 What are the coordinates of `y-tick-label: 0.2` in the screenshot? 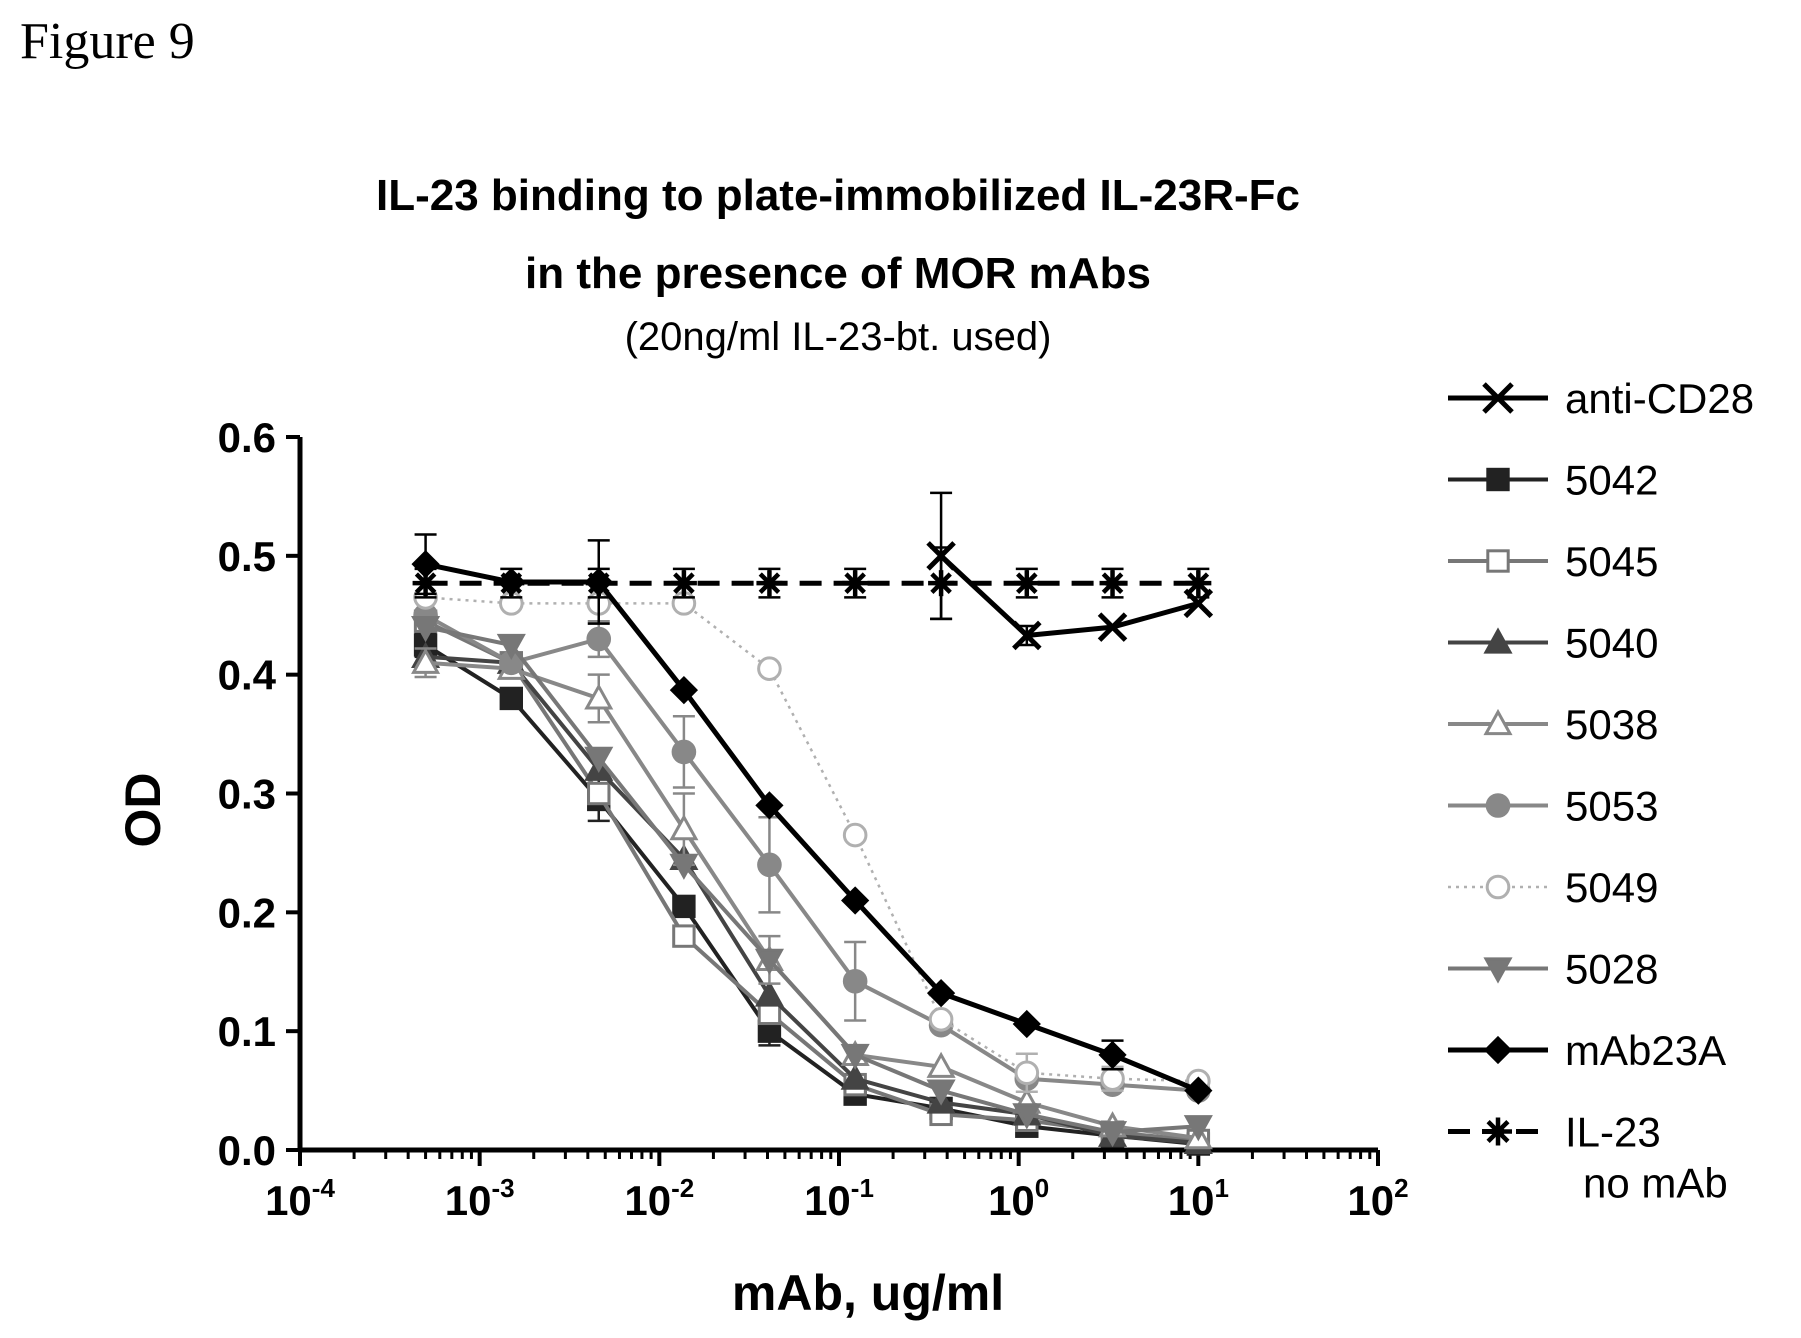 It's located at (247, 912).